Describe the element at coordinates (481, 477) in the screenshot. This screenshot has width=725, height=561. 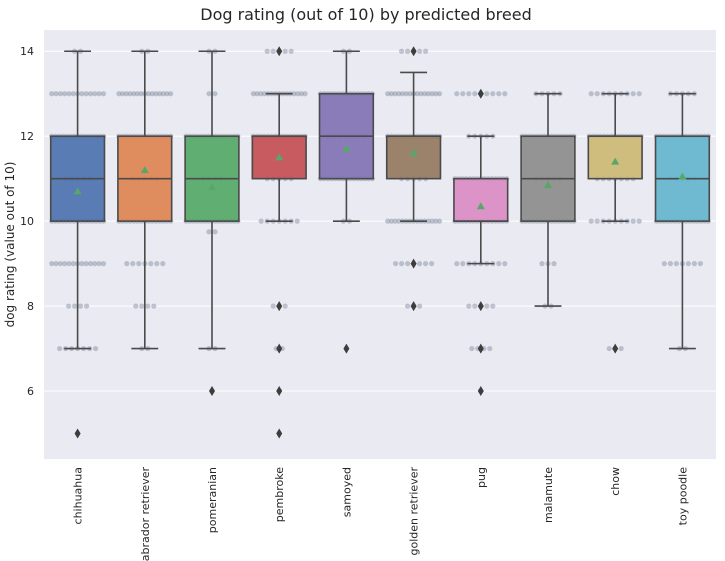
I see `x-tick-label: pug` at that location.